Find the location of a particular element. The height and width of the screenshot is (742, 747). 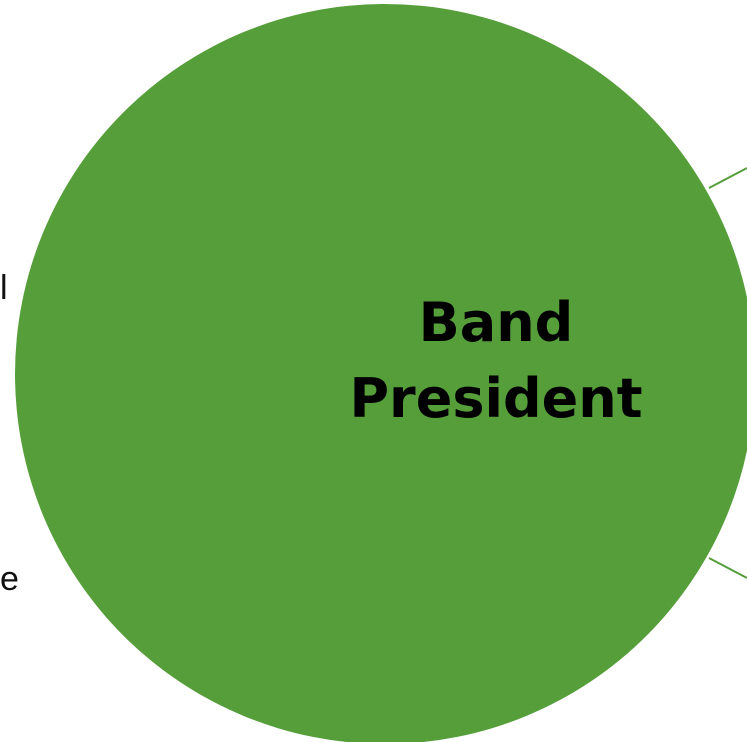

connector-lower is located at coordinates (727, 568).